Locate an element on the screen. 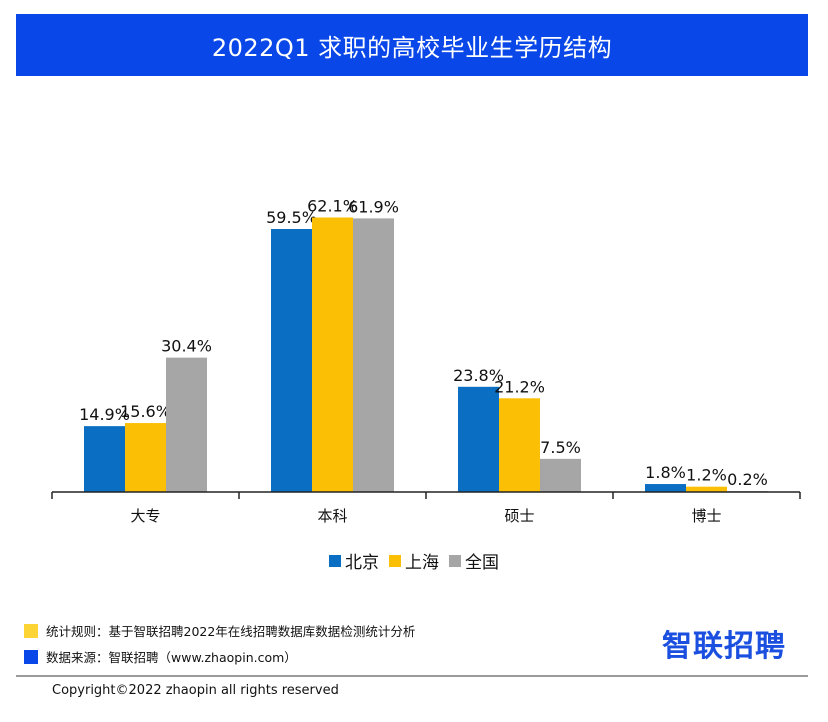 This screenshot has width=828, height=722. bar-benke-shanghai is located at coordinates (332, 354).